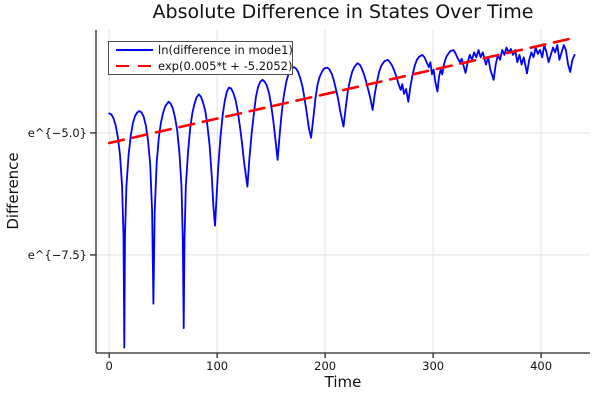  Describe the element at coordinates (109, 366) in the screenshot. I see `x-tick-label: 0` at that location.